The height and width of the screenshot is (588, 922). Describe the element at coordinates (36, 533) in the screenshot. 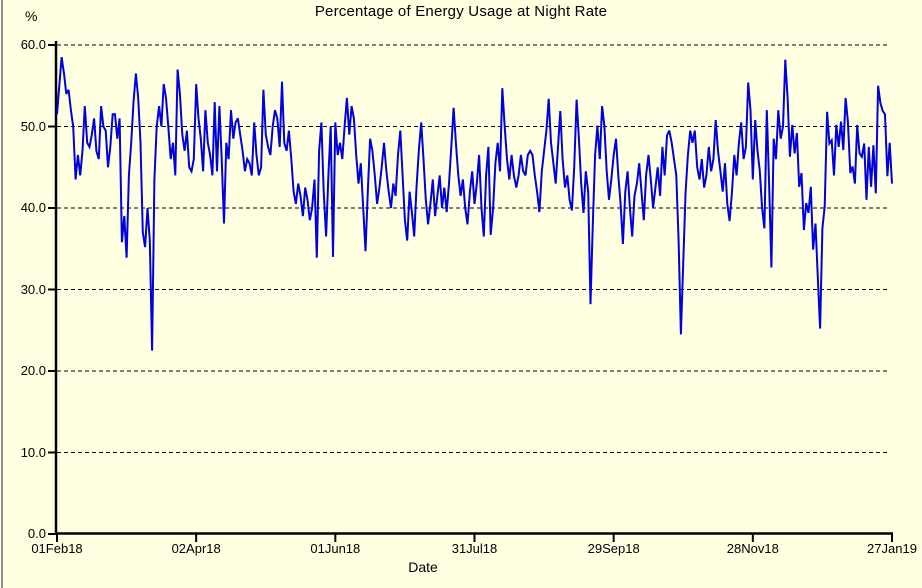

I see `y-tick-label-0: 0.0` at that location.